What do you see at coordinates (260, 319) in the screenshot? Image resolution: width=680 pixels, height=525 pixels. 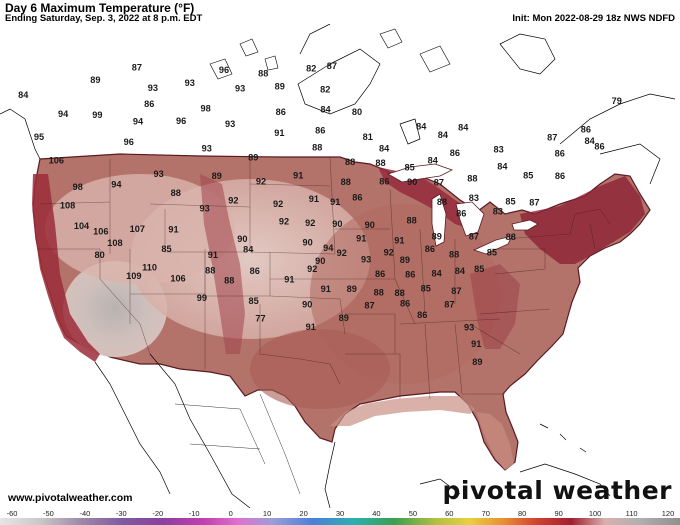 I see `temp-label: 77` at bounding box center [260, 319].